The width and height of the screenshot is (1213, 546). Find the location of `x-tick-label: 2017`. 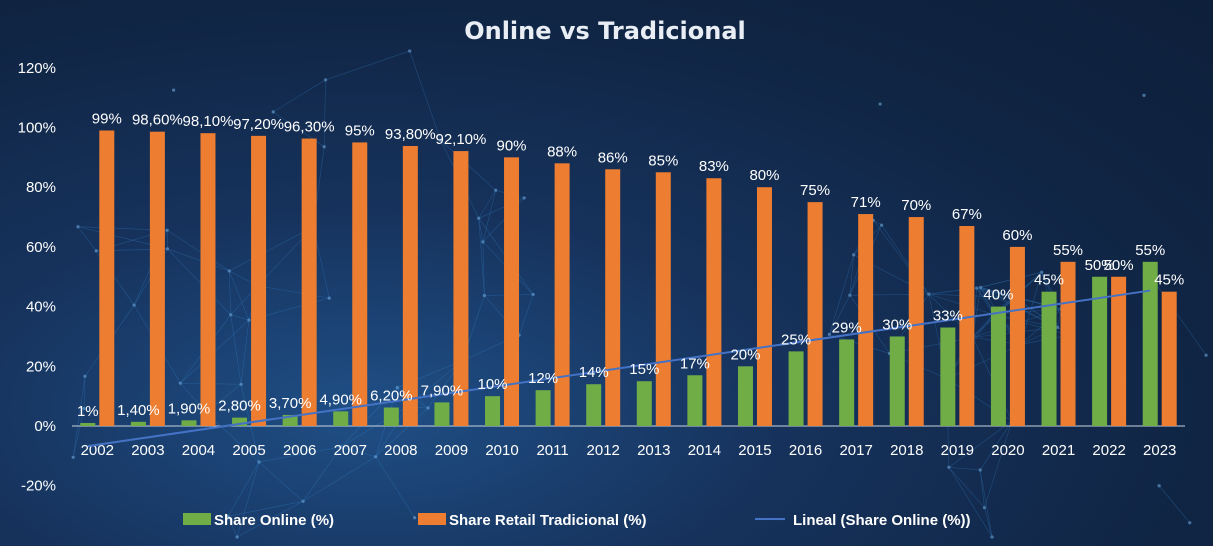

x-tick-label: 2017 is located at coordinates (855, 450).